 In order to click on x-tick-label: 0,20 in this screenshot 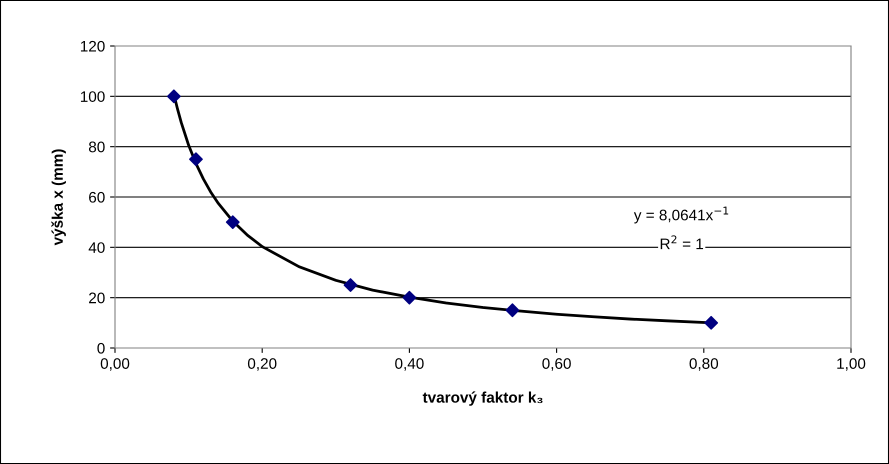, I will do `click(262, 364)`.